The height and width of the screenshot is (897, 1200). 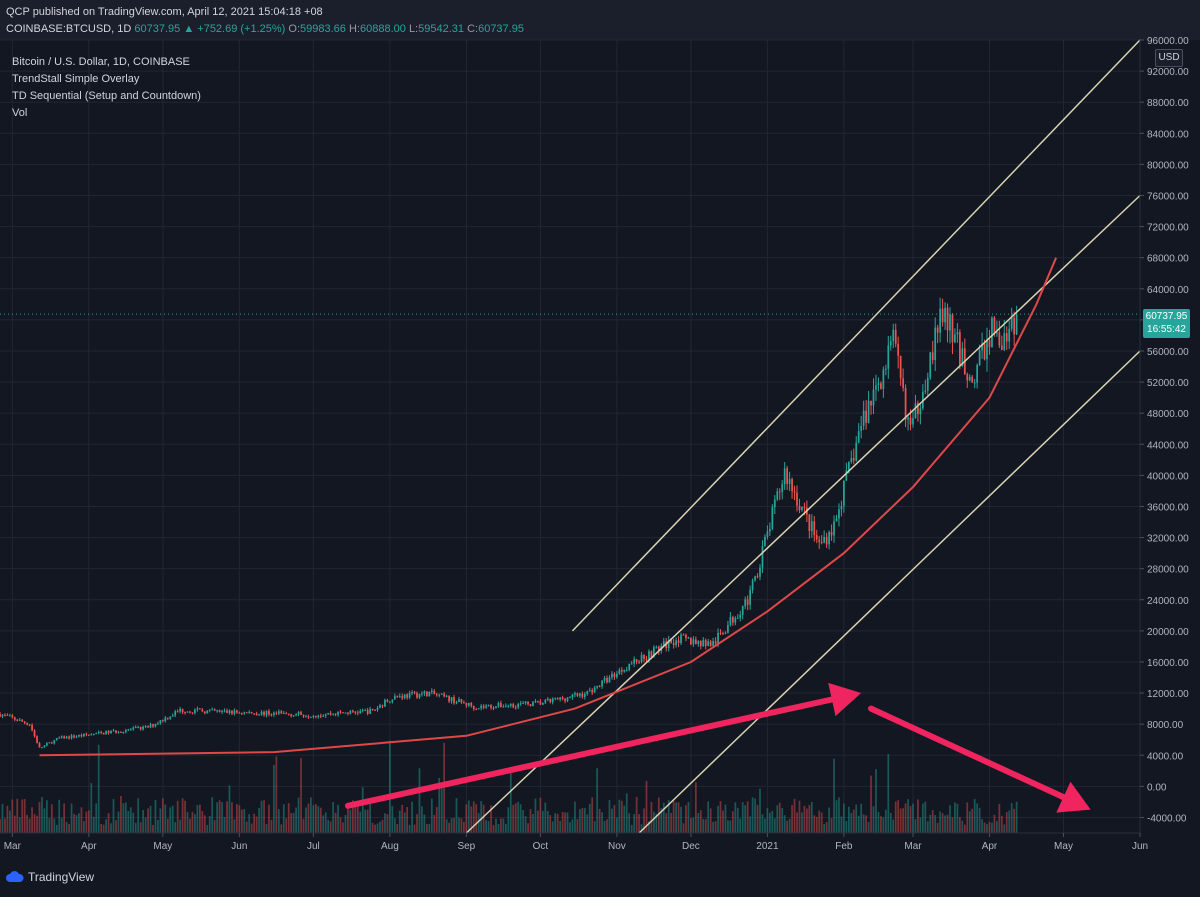 I want to click on arrow-down-head, so click(x=1073, y=797).